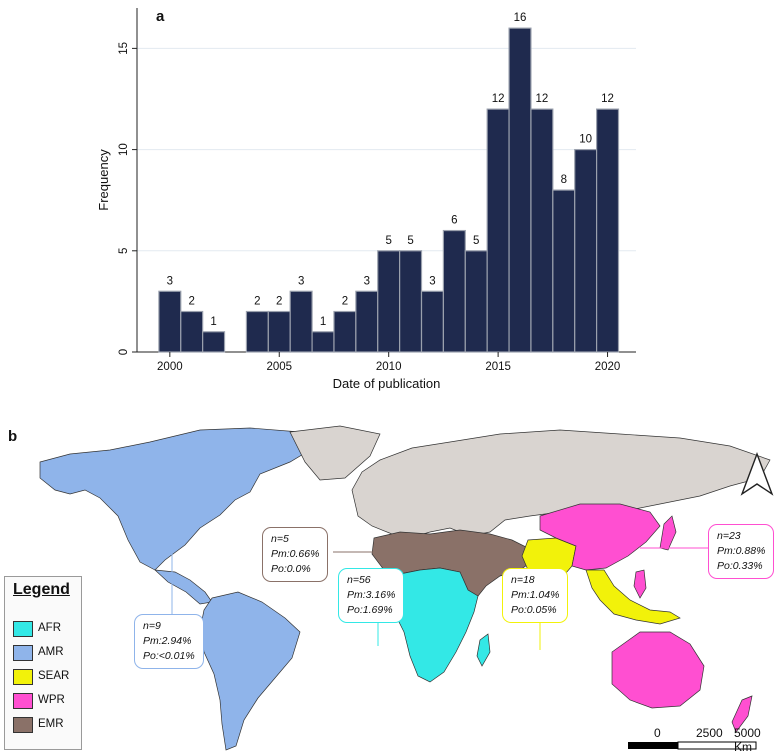 The width and height of the screenshot is (782, 756). I want to click on map-madagascar, so click(483, 650).